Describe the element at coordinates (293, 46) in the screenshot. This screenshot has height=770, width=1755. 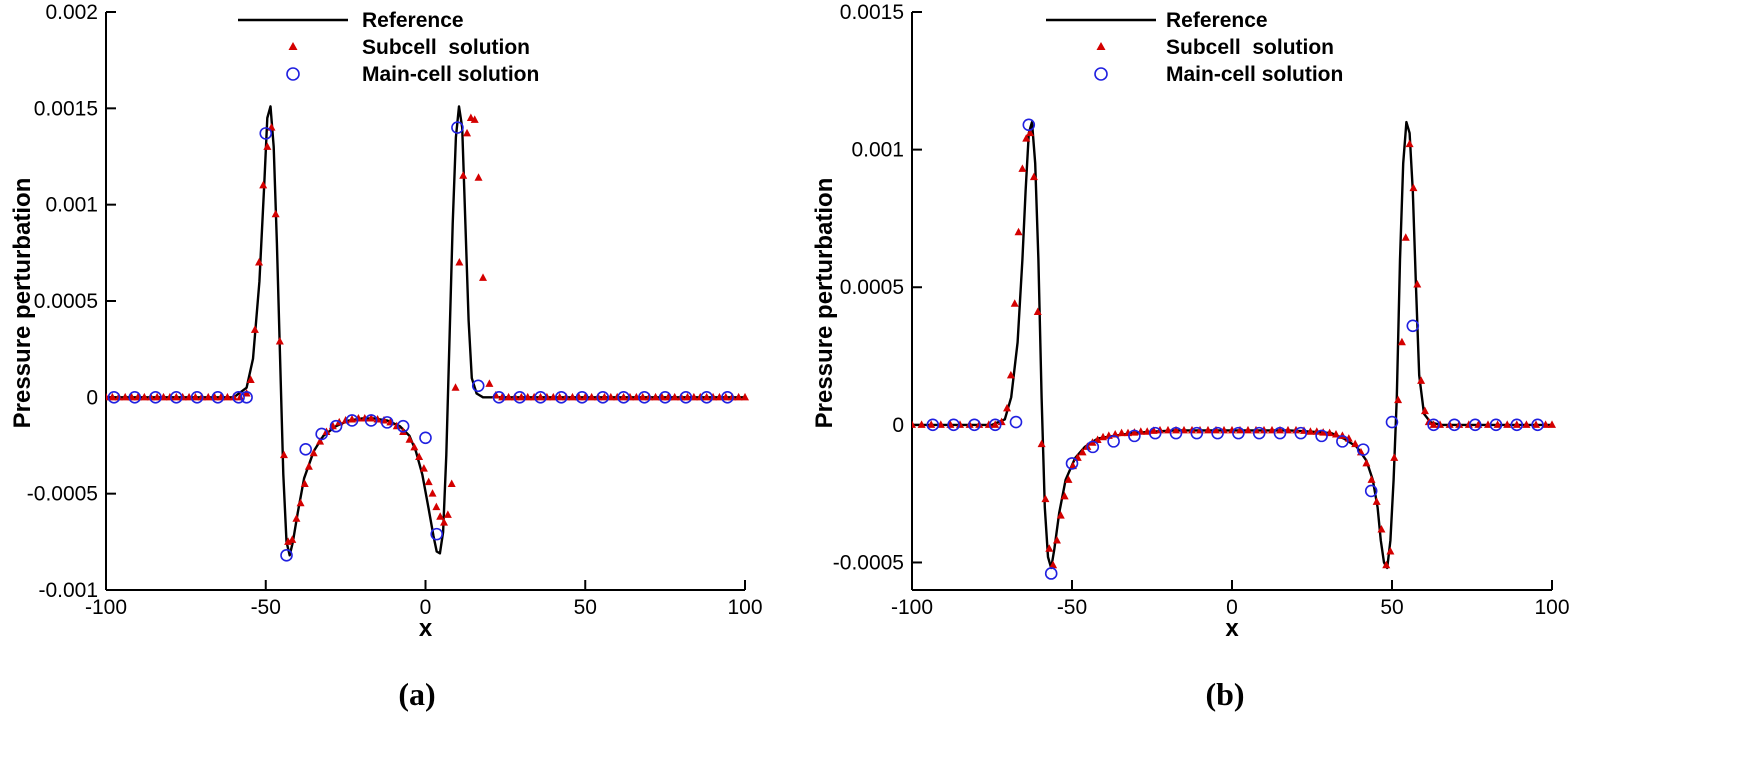
I see `legend-subcell-swatch` at that location.